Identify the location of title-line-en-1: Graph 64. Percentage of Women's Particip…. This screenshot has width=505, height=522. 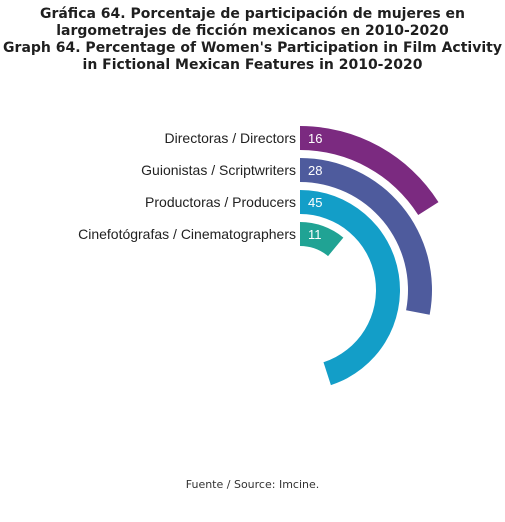
(252, 48).